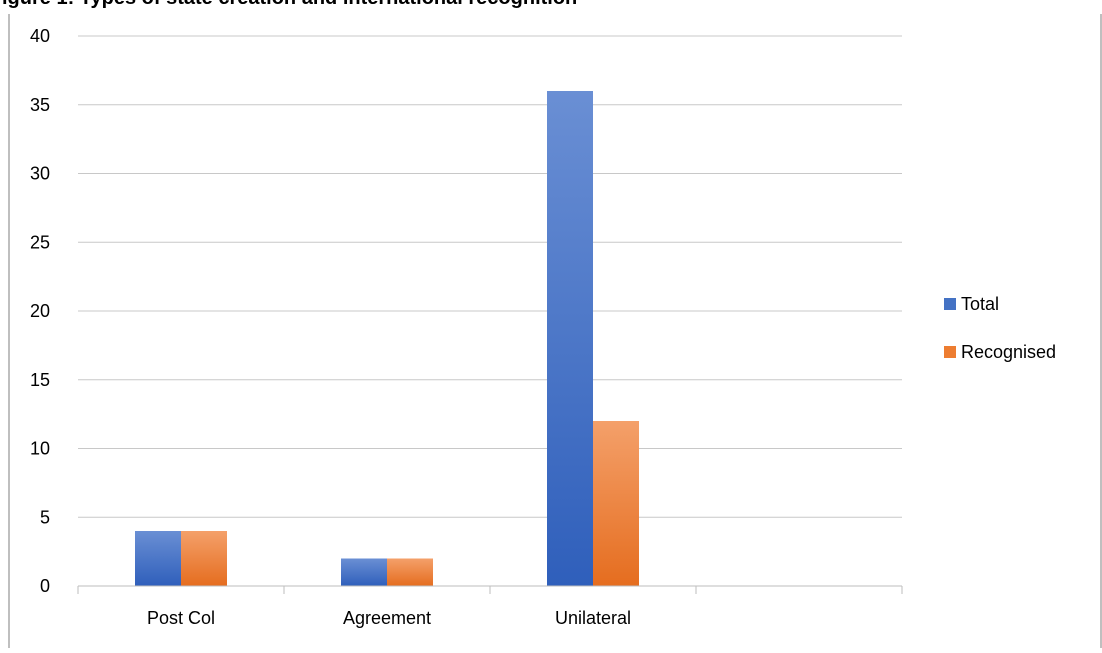 The image size is (1102, 653). I want to click on y-tick-label: 30, so click(40, 174).